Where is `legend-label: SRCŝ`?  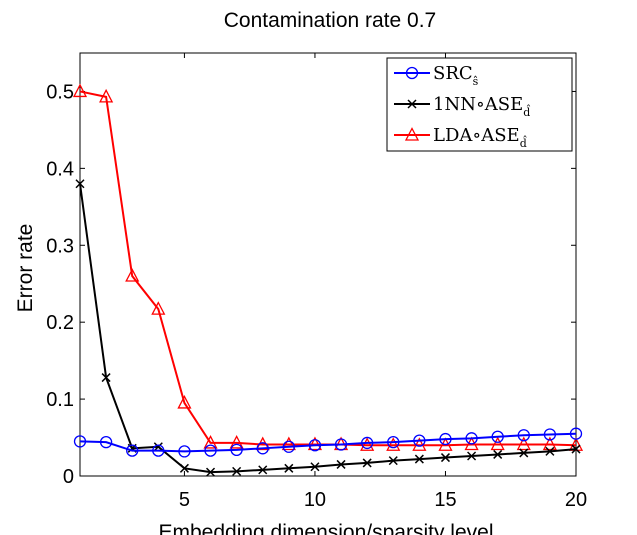
legend-label: SRCŝ is located at coordinates (456, 75).